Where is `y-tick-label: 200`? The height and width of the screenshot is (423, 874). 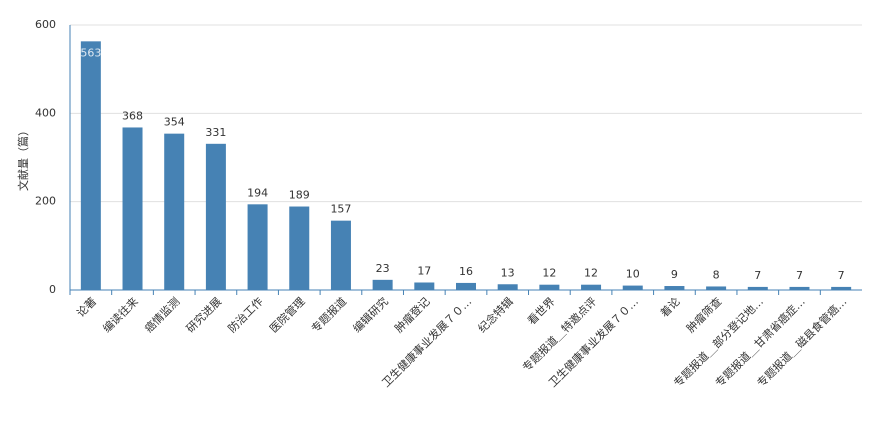
y-tick-label: 200 is located at coordinates (45, 201).